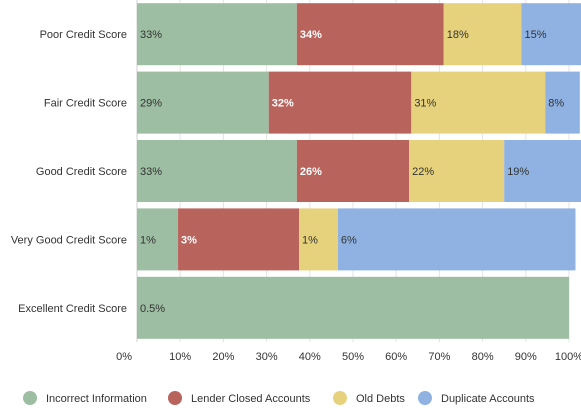 The height and width of the screenshot is (415, 581). What do you see at coordinates (223, 357) in the screenshot?
I see `x-tick-label: 20%` at bounding box center [223, 357].